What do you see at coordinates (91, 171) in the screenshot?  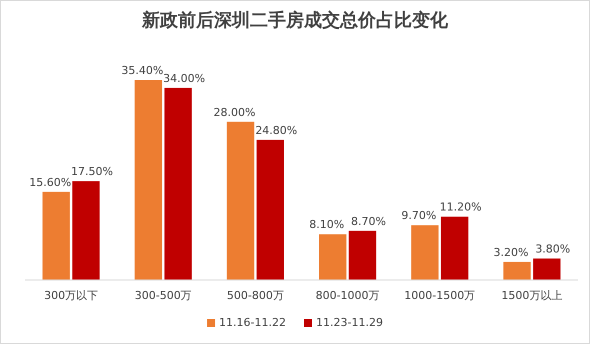 I see `data-label: 17.50%` at bounding box center [91, 171].